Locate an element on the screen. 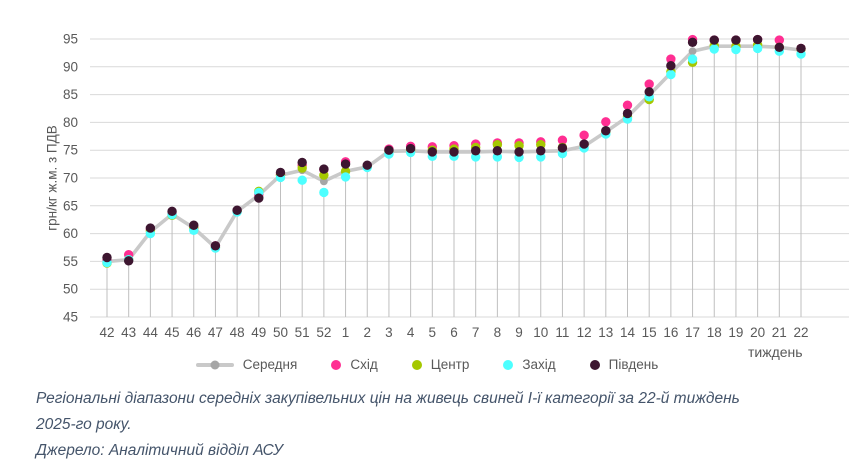 Image resolution: width=854 pixels, height=465 pixels. svg-text: 17 is located at coordinates (692, 332).